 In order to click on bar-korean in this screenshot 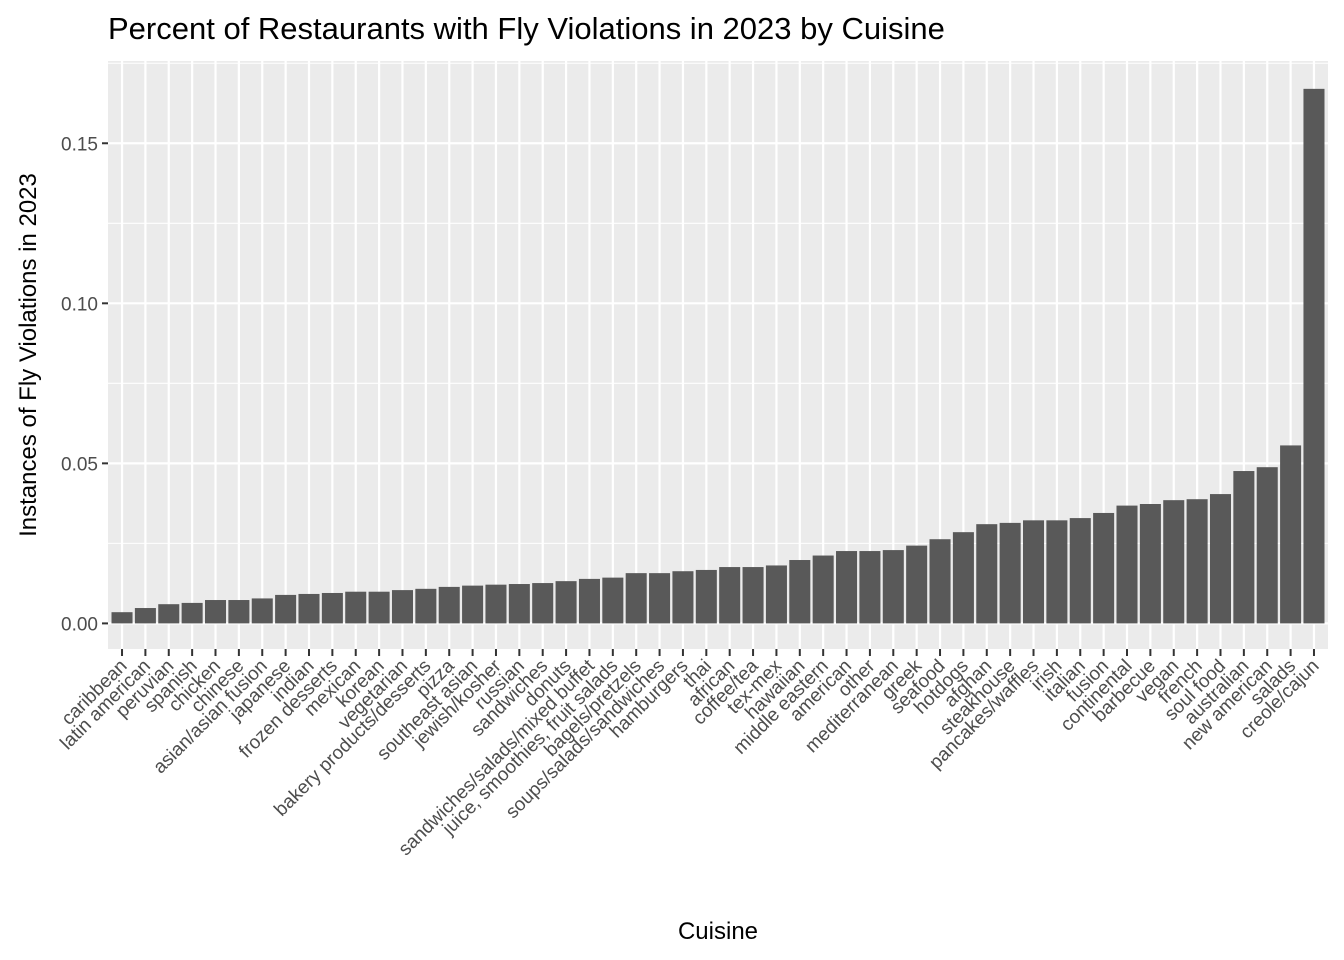, I will do `click(379, 607)`.